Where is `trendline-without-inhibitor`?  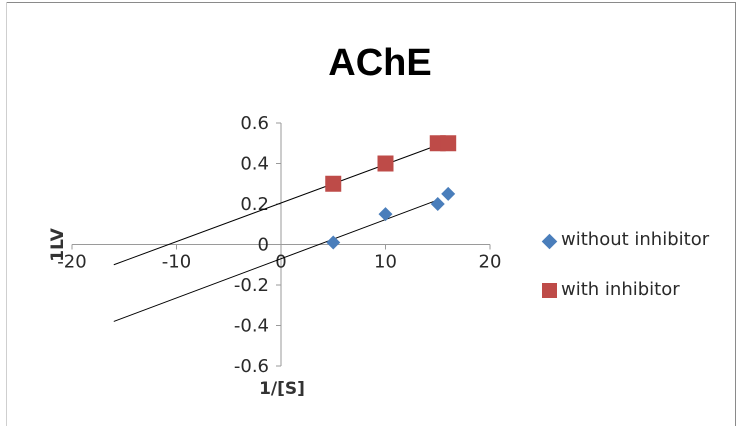
trendline-without-inhibitor is located at coordinates (275, 260).